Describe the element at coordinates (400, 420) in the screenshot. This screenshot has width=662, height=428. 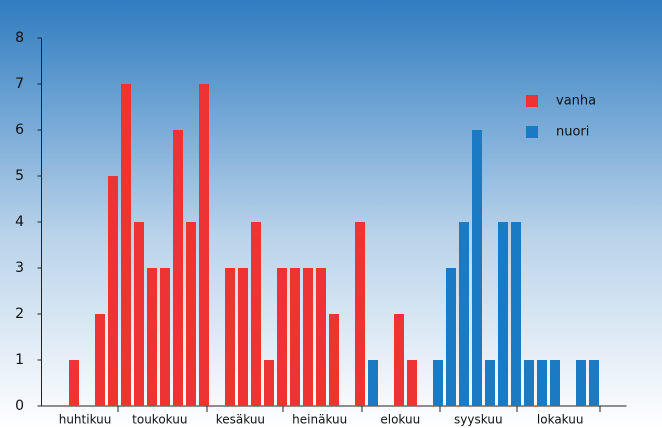
I see `x-tick-label: elokuu` at that location.